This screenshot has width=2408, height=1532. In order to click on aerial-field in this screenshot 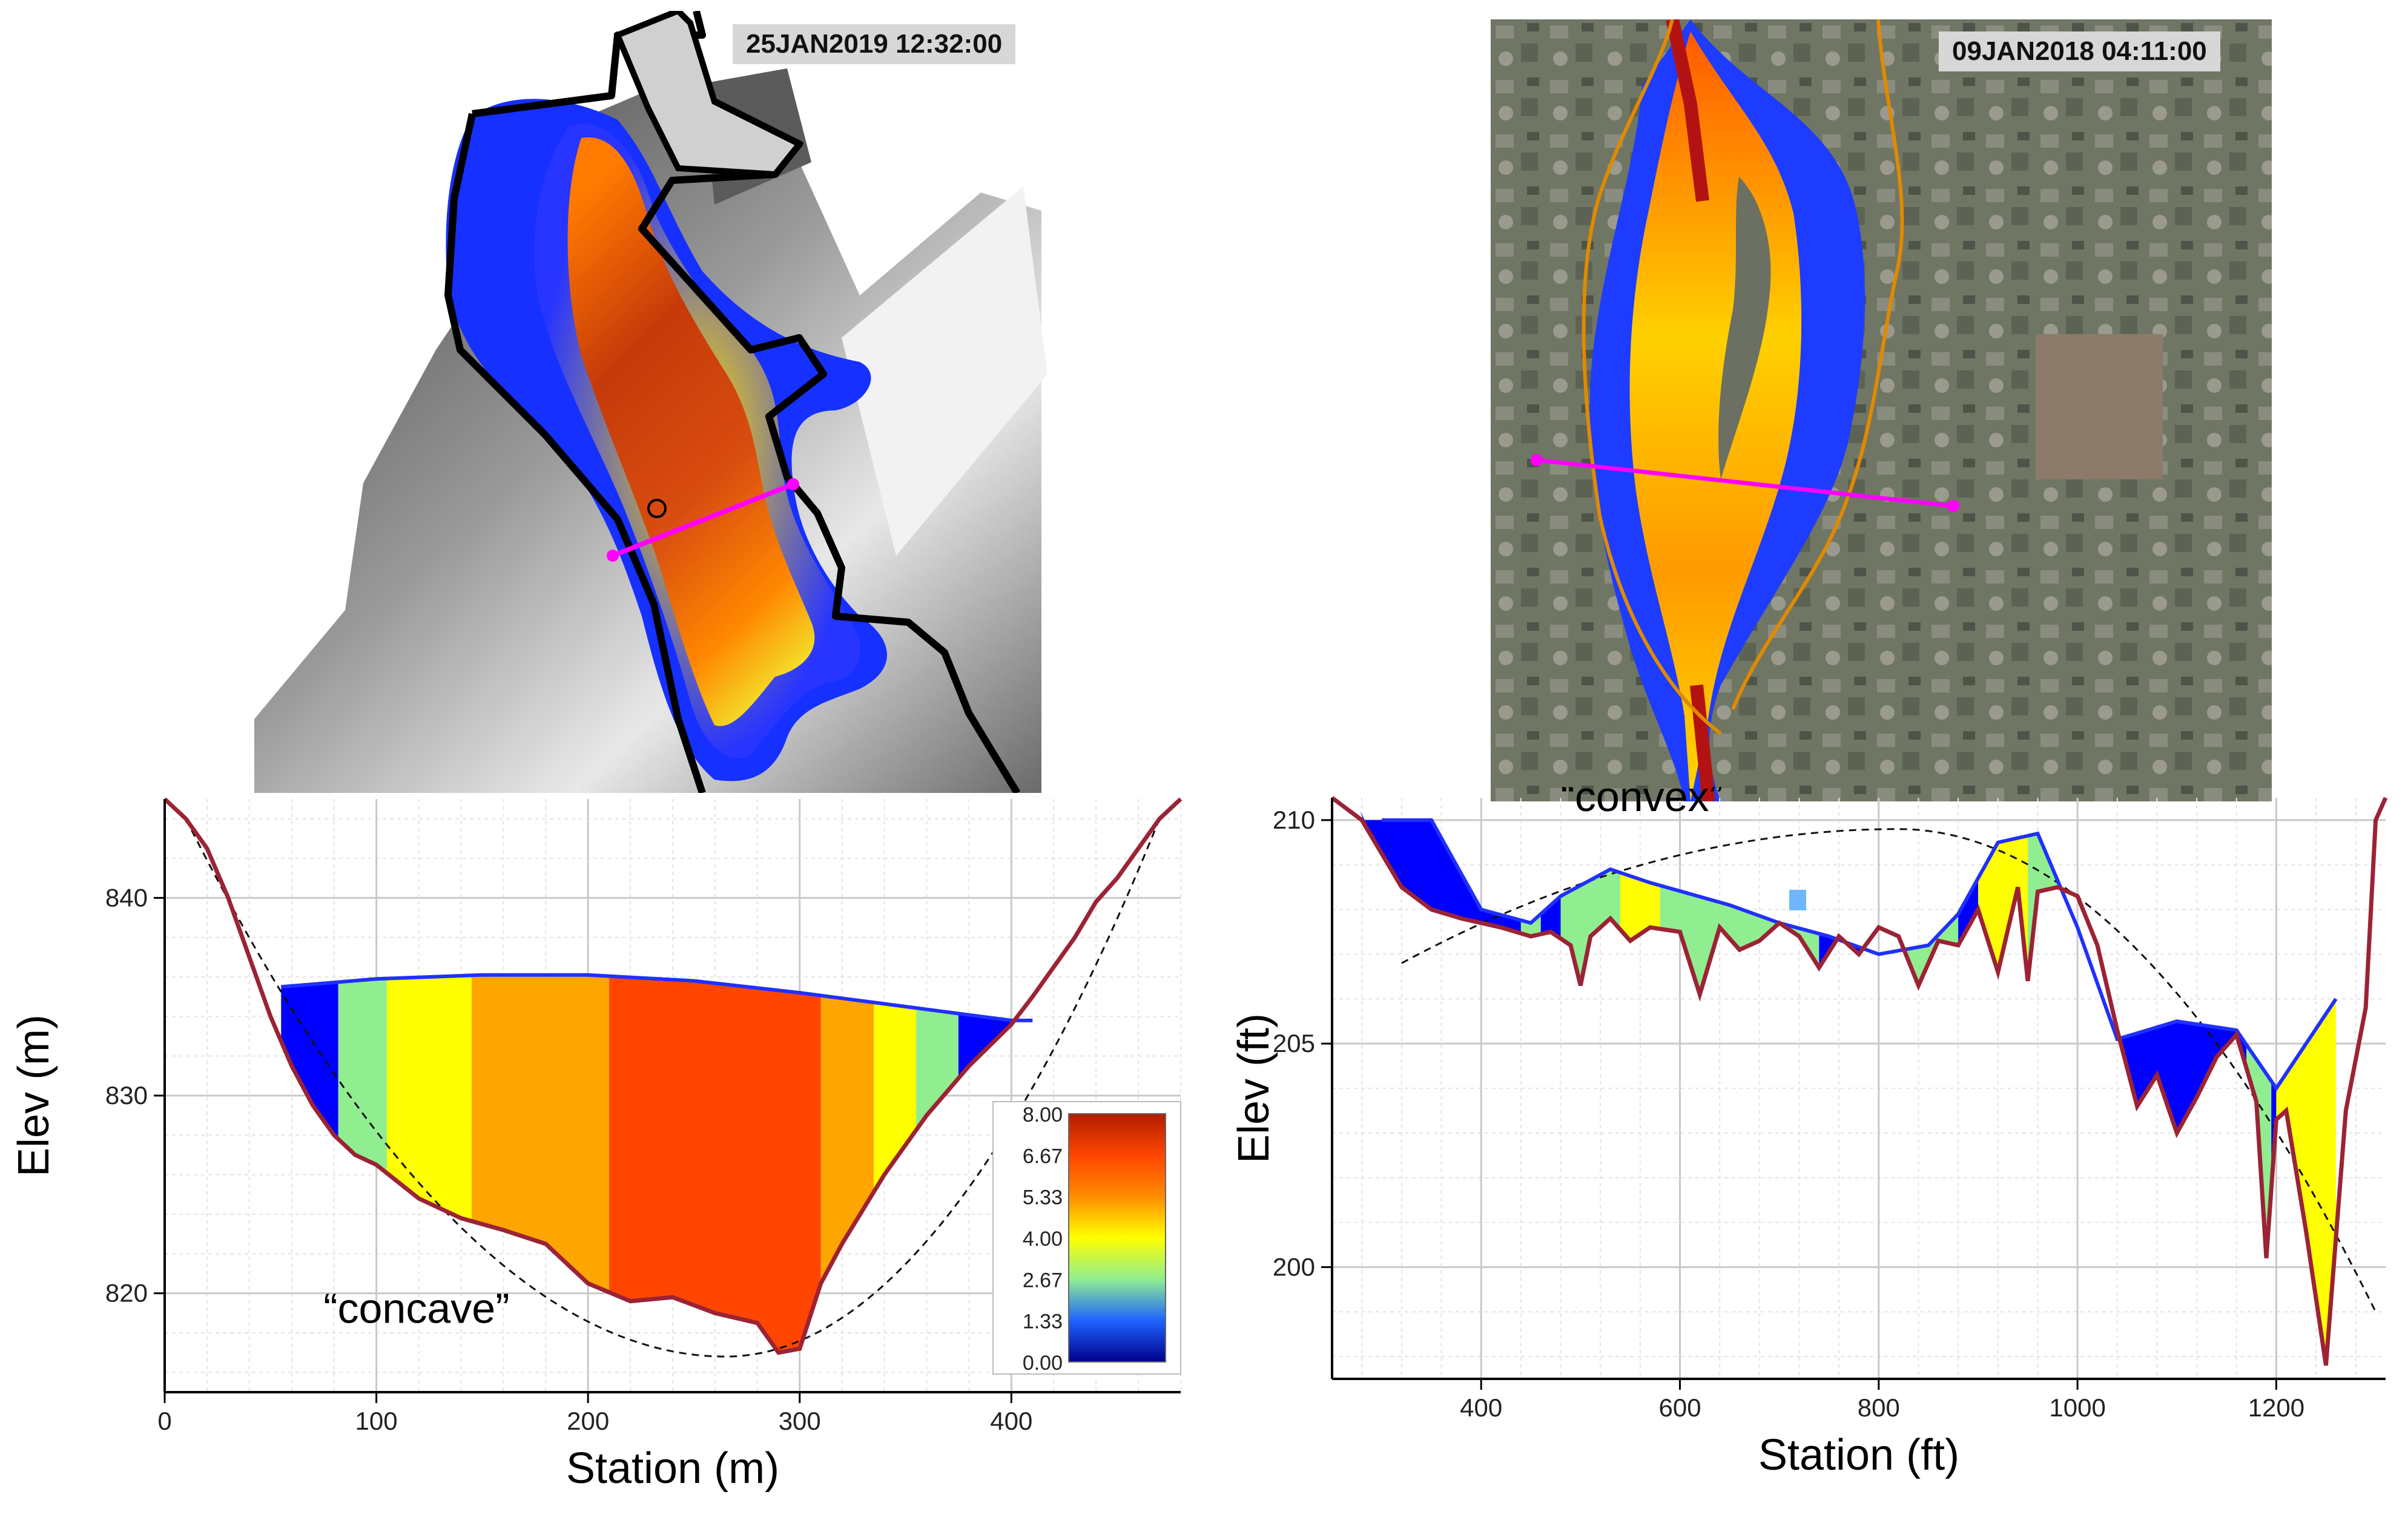, I will do `click(2099, 406)`.